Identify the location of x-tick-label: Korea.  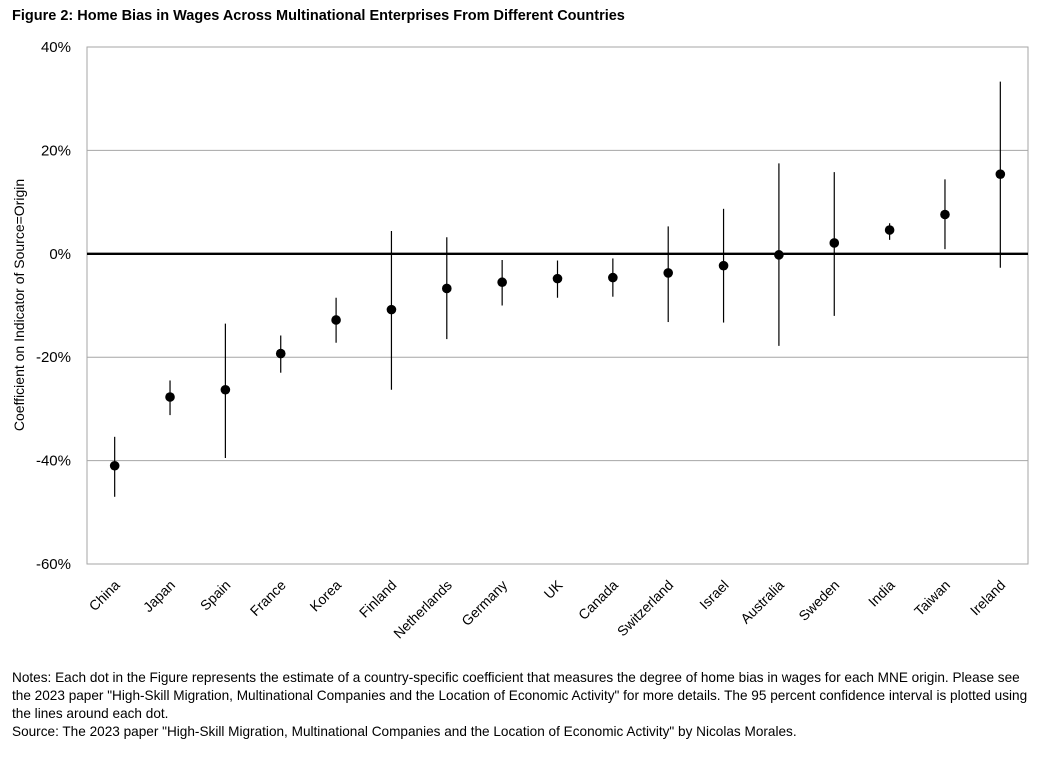
(325, 596).